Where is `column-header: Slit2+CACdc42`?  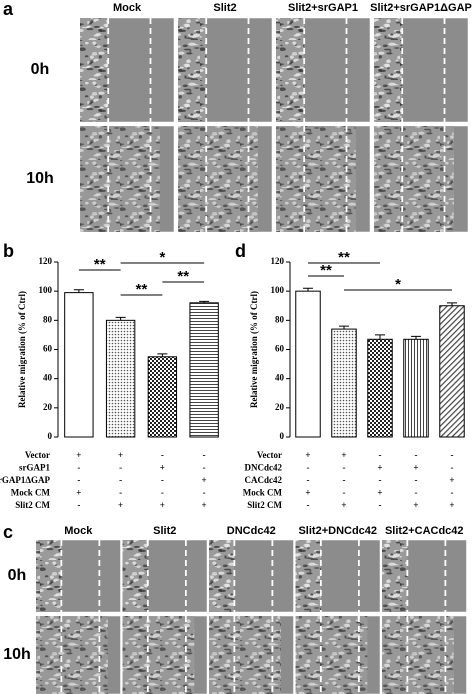 column-header: Slit2+CACdc42 is located at coordinates (424, 531).